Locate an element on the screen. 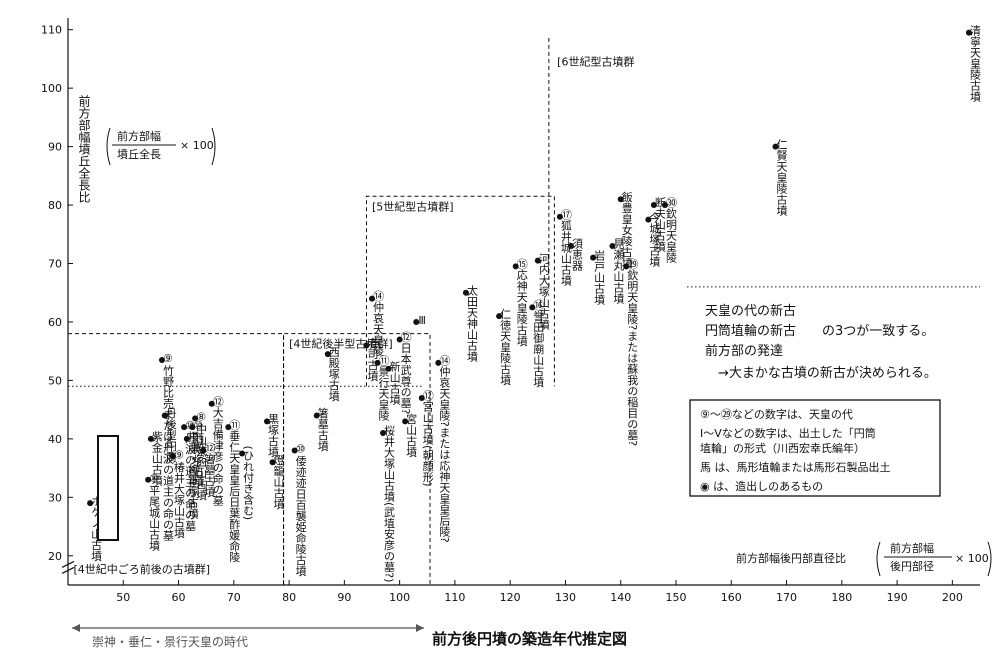 The height and width of the screenshot is (655, 1000). legend-item-5: ◉ は、造出しのあるもの is located at coordinates (761, 486).